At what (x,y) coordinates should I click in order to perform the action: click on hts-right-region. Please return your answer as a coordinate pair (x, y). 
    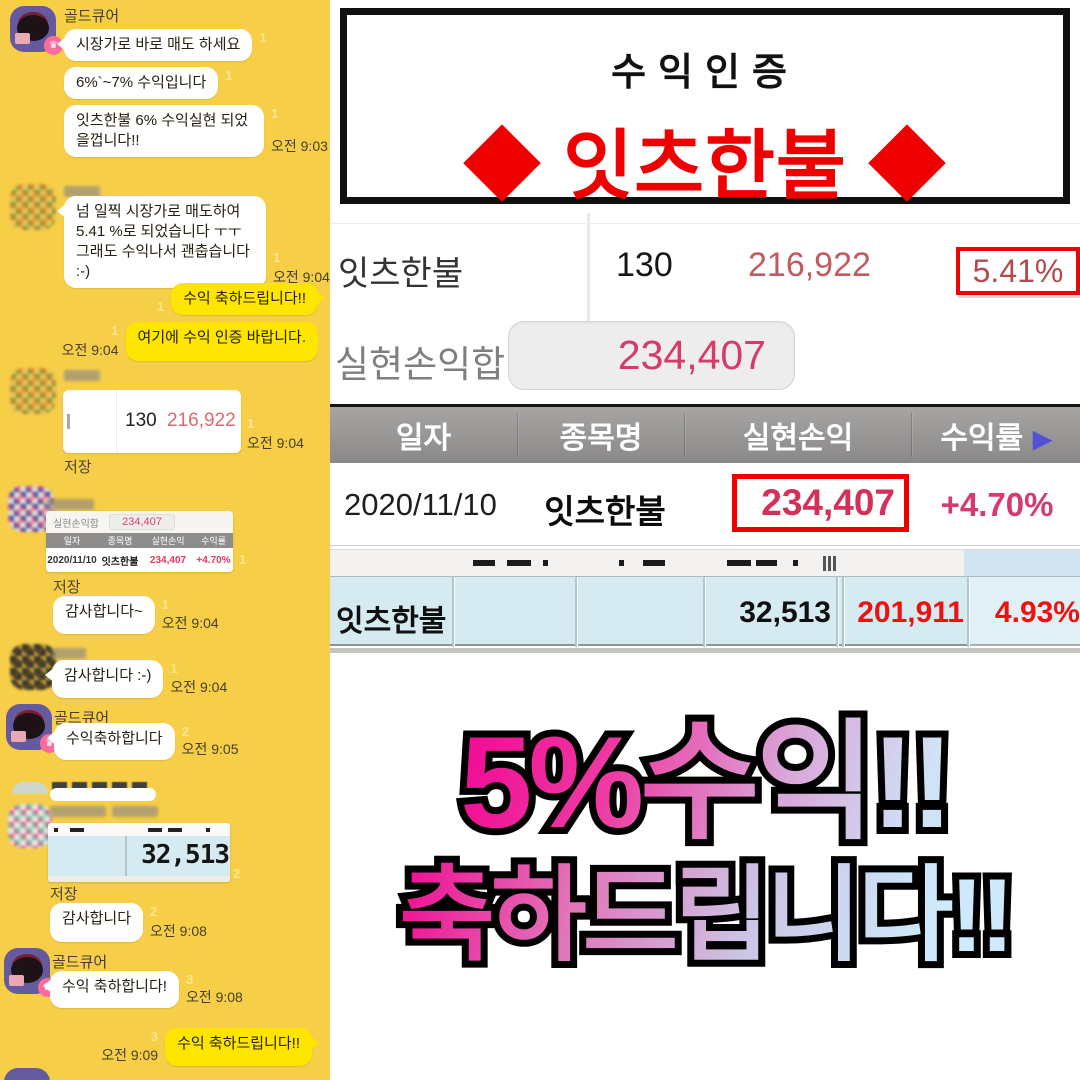
    Looking at the image, I should click on (1023, 612).